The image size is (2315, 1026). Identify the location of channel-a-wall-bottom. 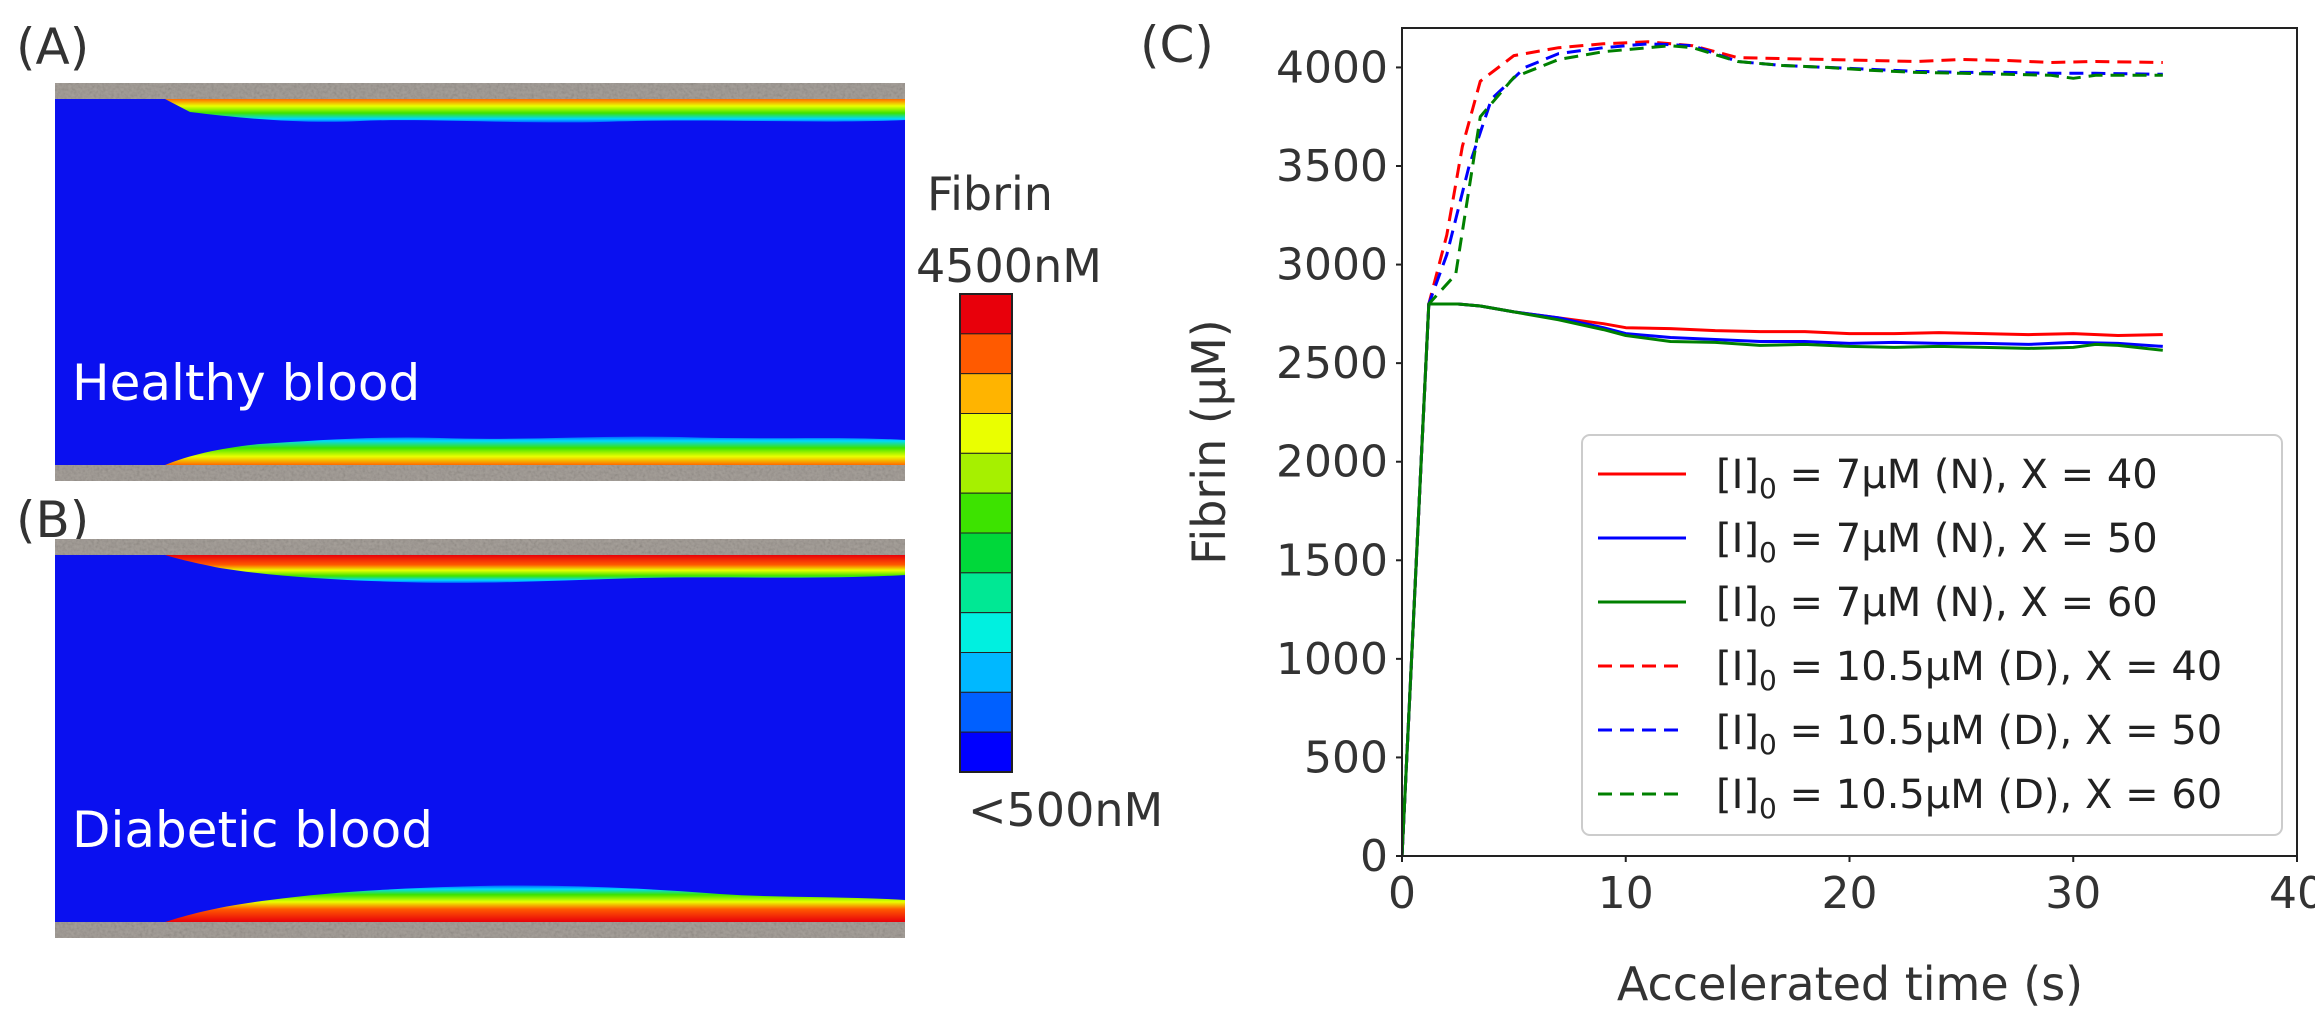
(480, 473).